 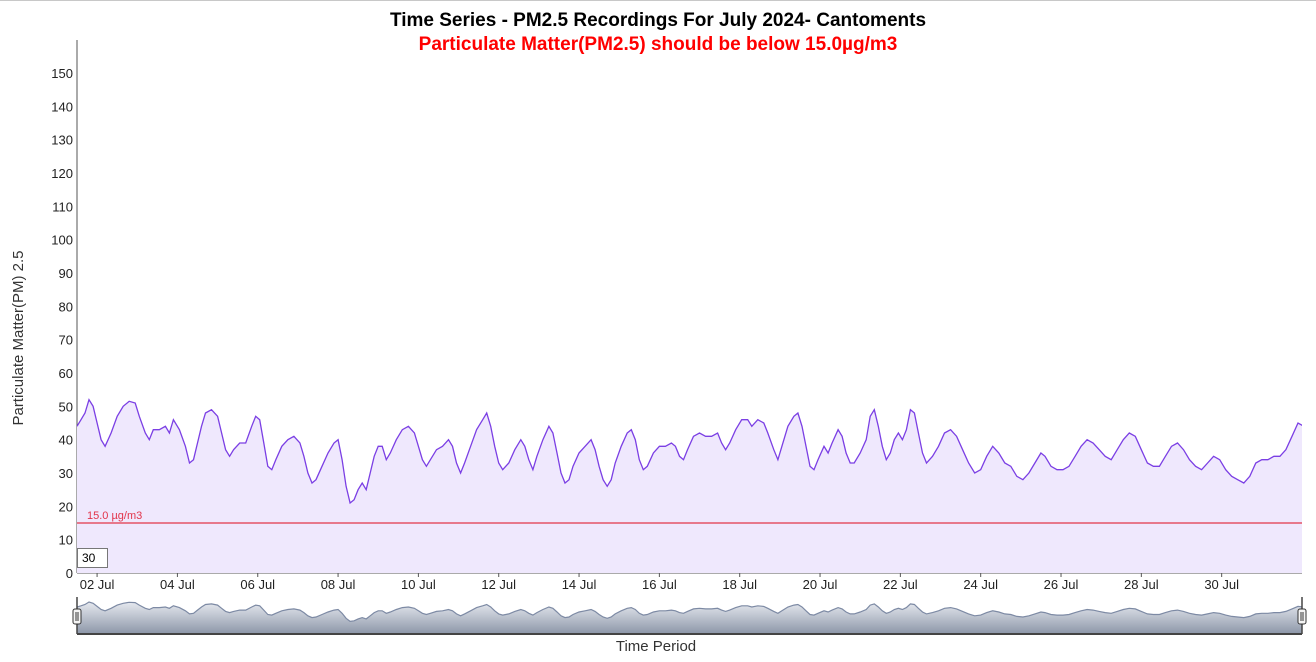 I want to click on x-tick-label: 28 Jul, so click(x=1141, y=584).